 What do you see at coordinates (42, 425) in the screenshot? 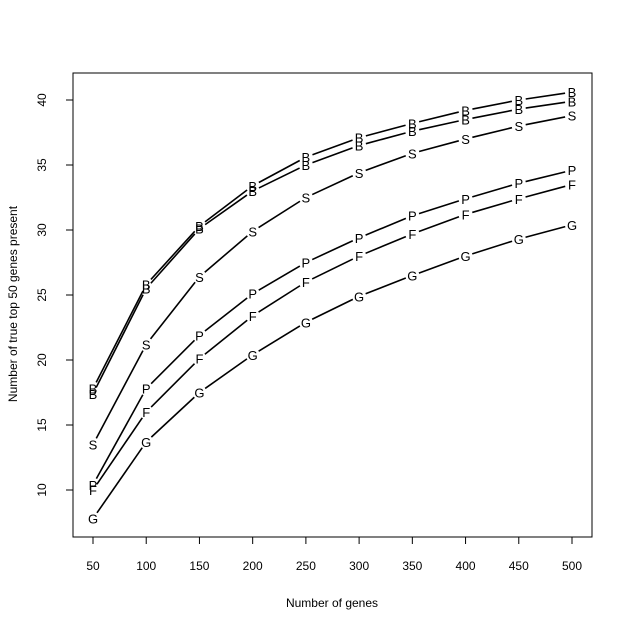
I see `y-tick-label: 15` at bounding box center [42, 425].